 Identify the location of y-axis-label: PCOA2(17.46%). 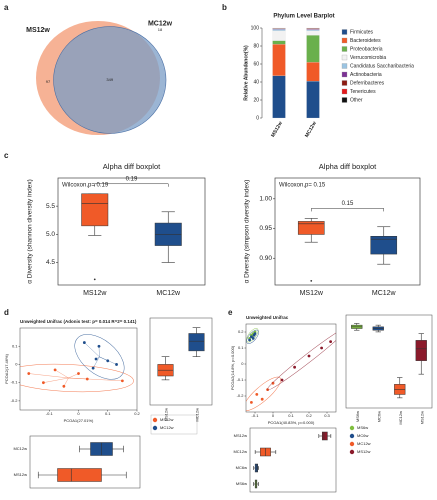
(6, 368).